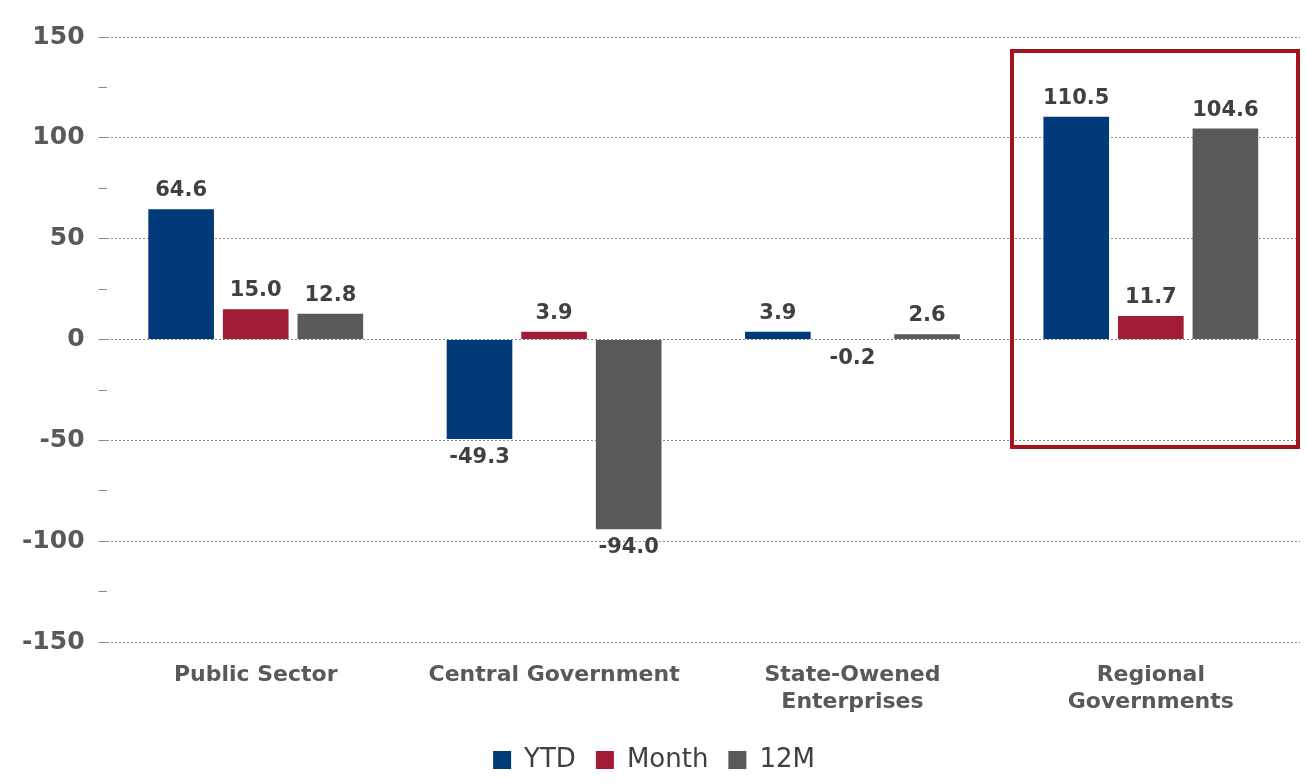 This screenshot has width=1306, height=783. What do you see at coordinates (852, 356) in the screenshot?
I see `data-label: -0.2` at bounding box center [852, 356].